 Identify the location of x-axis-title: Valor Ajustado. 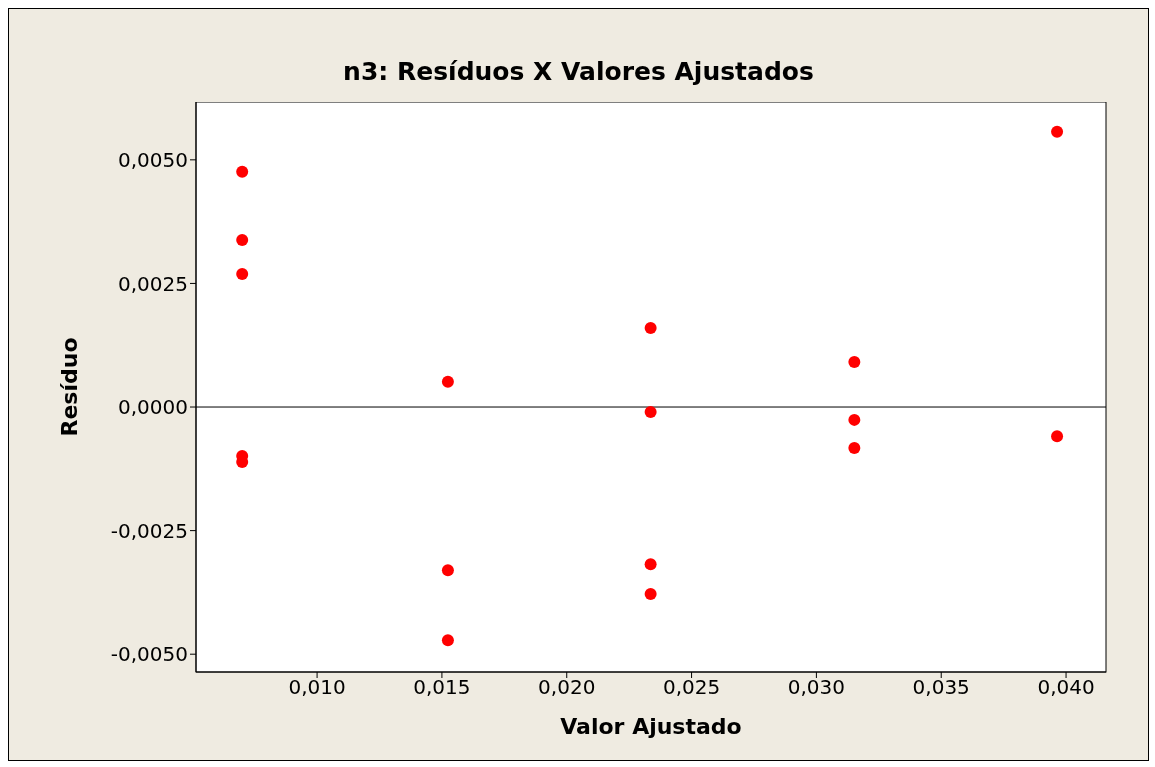
(651, 726).